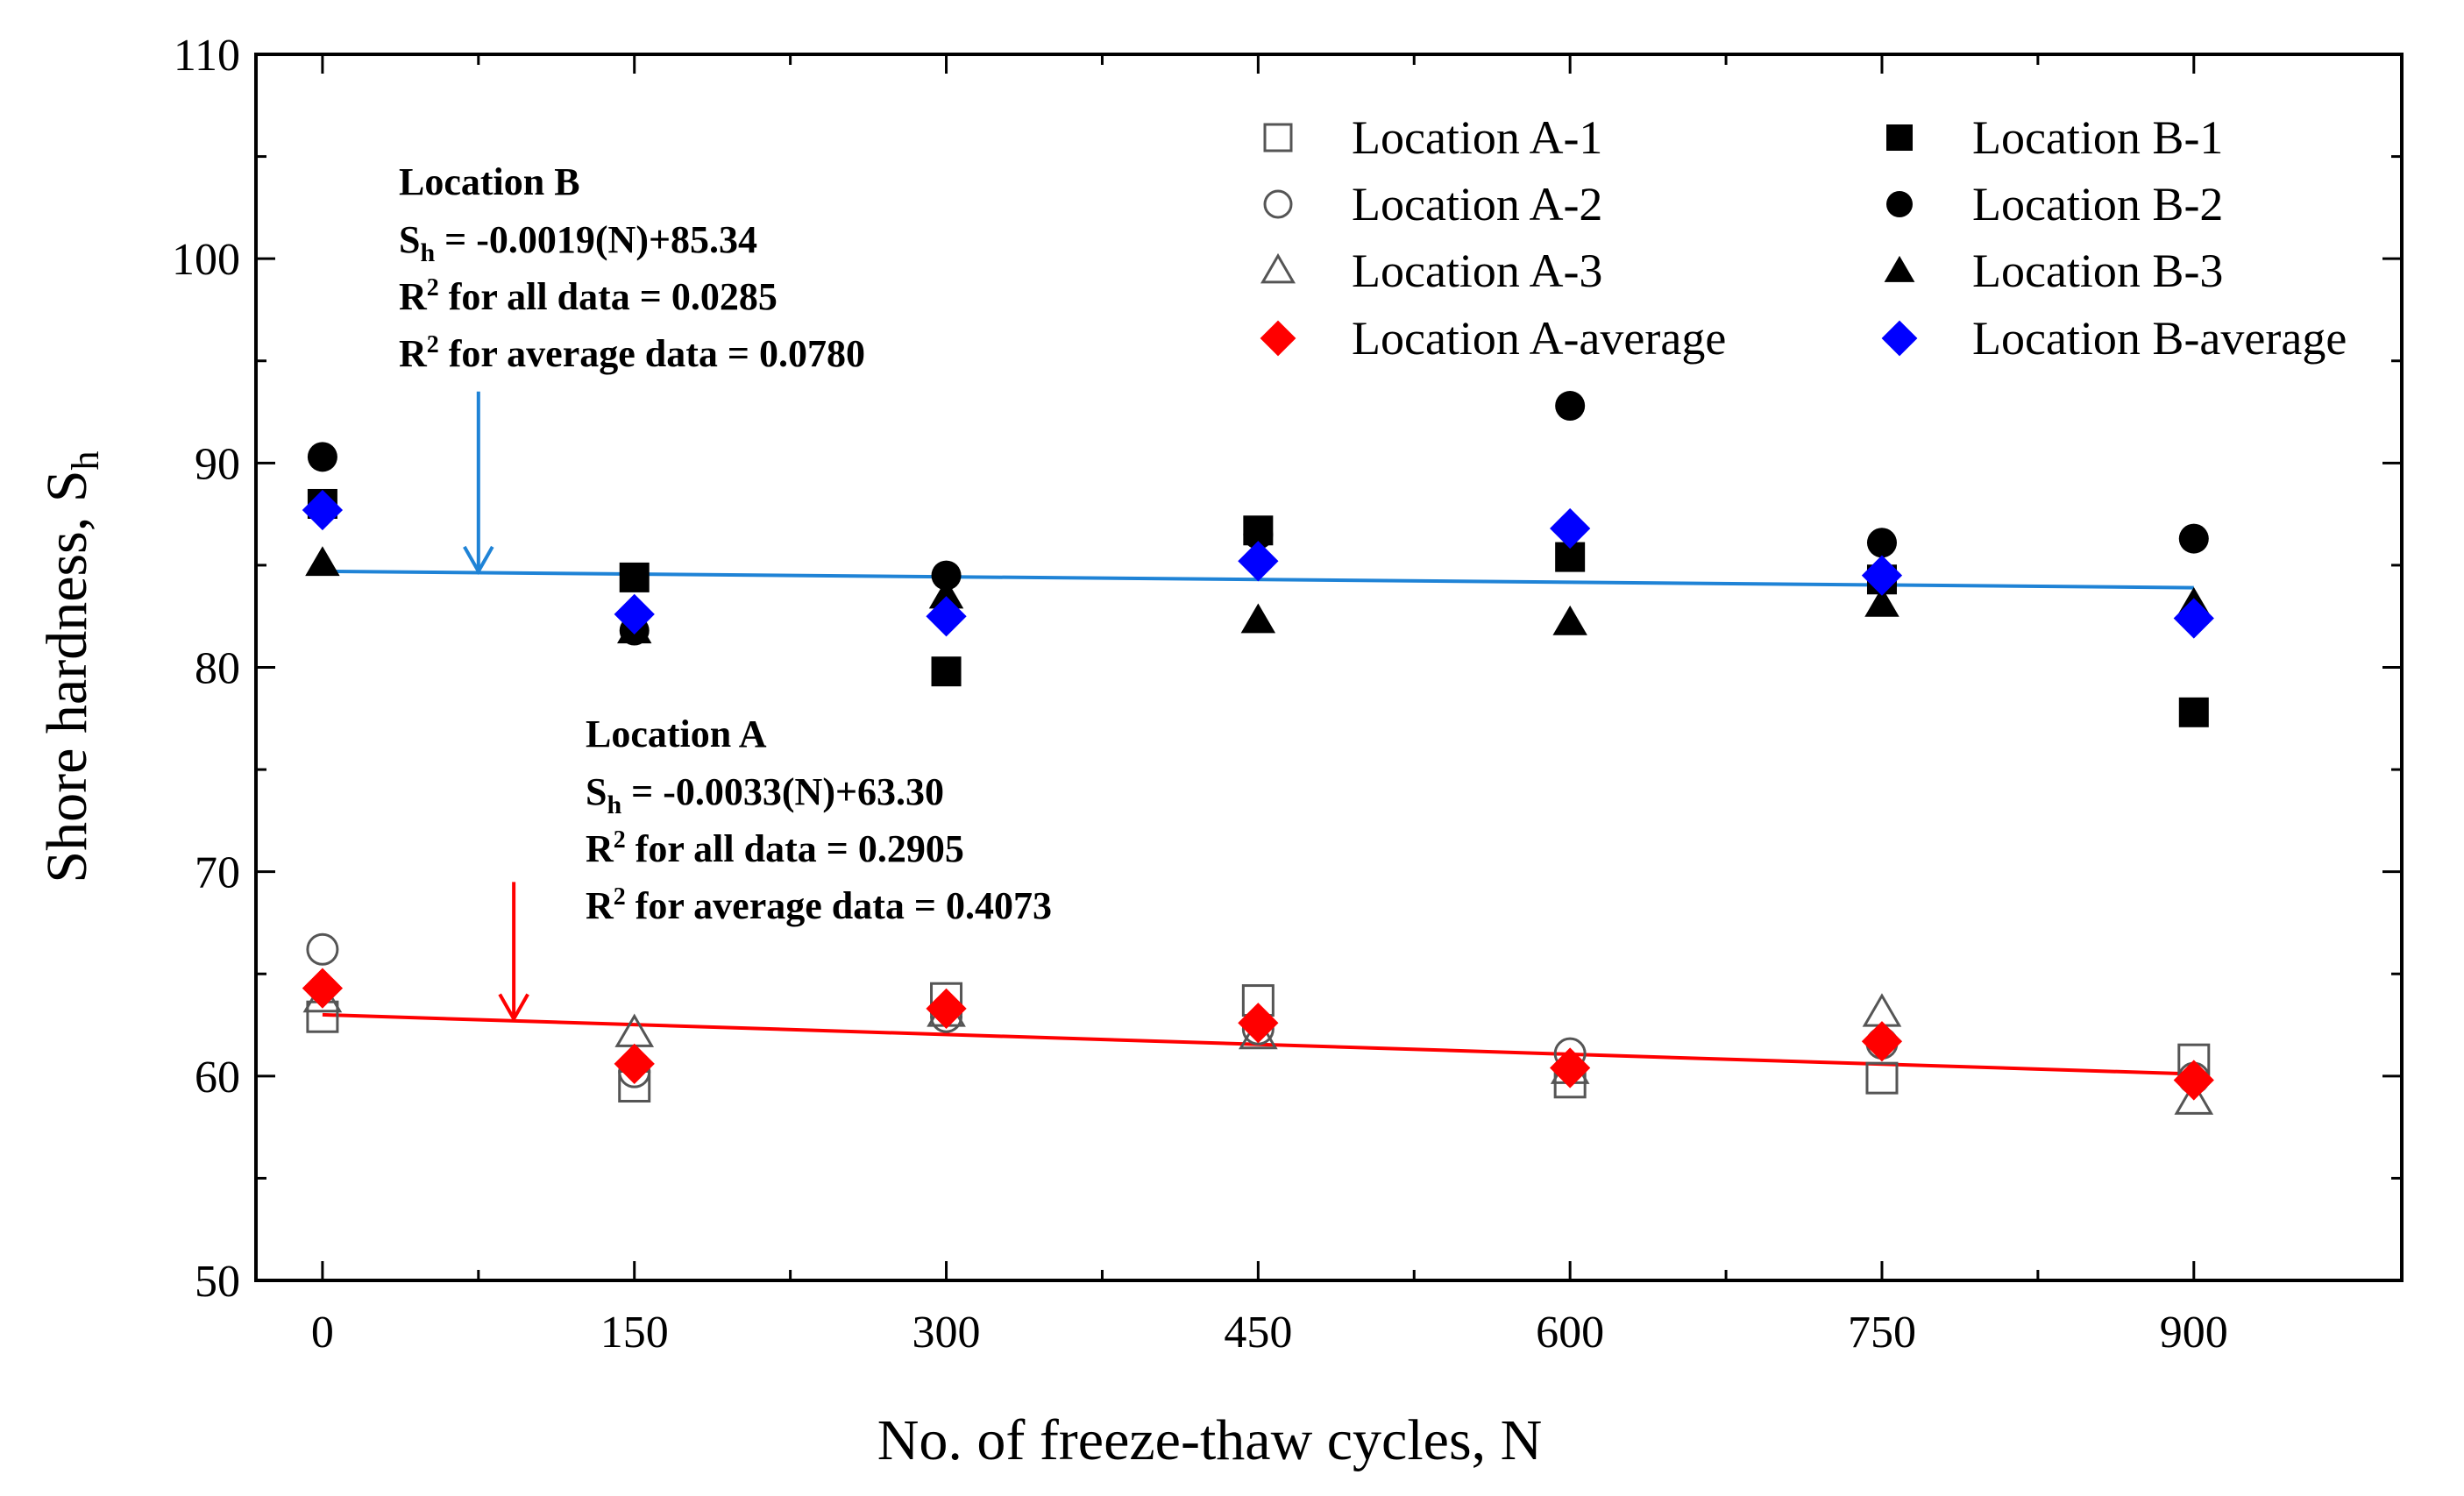  I want to click on annotation-b-r2-all: R2 for all data = 0.0285, so click(588, 296).